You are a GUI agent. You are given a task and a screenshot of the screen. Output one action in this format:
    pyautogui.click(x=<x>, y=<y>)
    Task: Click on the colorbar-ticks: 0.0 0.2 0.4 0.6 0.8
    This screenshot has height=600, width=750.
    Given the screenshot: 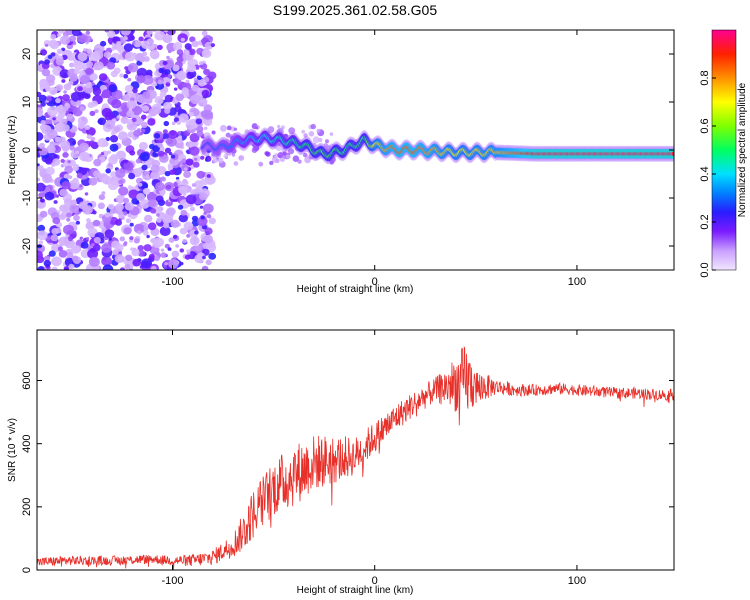 What is the action you would take?
    pyautogui.click(x=707, y=174)
    